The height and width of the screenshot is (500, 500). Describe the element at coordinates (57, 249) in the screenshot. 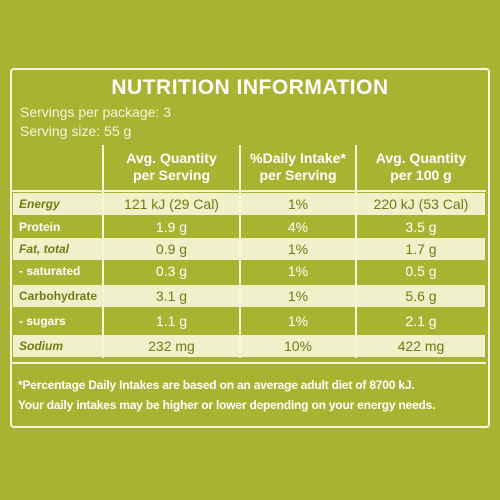

I see `row-label: Fat, total` at that location.